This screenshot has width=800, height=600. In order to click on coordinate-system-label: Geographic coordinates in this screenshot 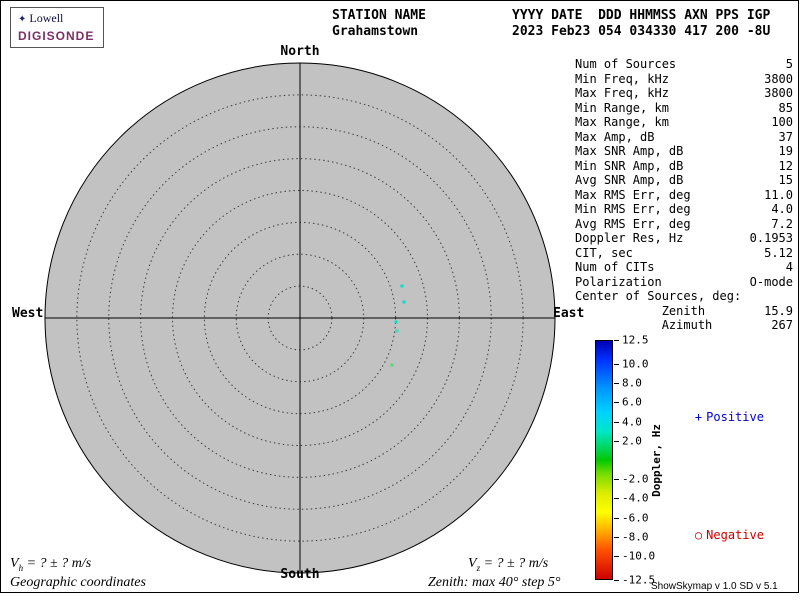, I will do `click(78, 582)`.